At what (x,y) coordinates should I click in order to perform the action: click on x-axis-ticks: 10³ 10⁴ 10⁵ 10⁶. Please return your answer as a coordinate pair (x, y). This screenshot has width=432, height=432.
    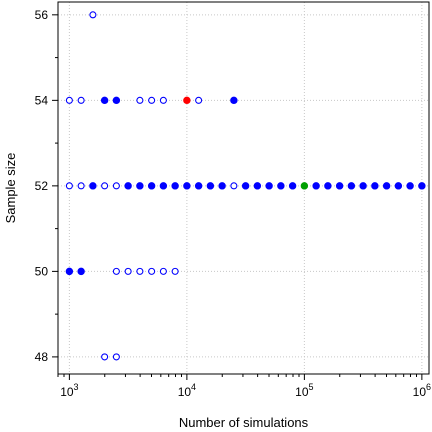
    Looking at the image, I should click on (244, 386).